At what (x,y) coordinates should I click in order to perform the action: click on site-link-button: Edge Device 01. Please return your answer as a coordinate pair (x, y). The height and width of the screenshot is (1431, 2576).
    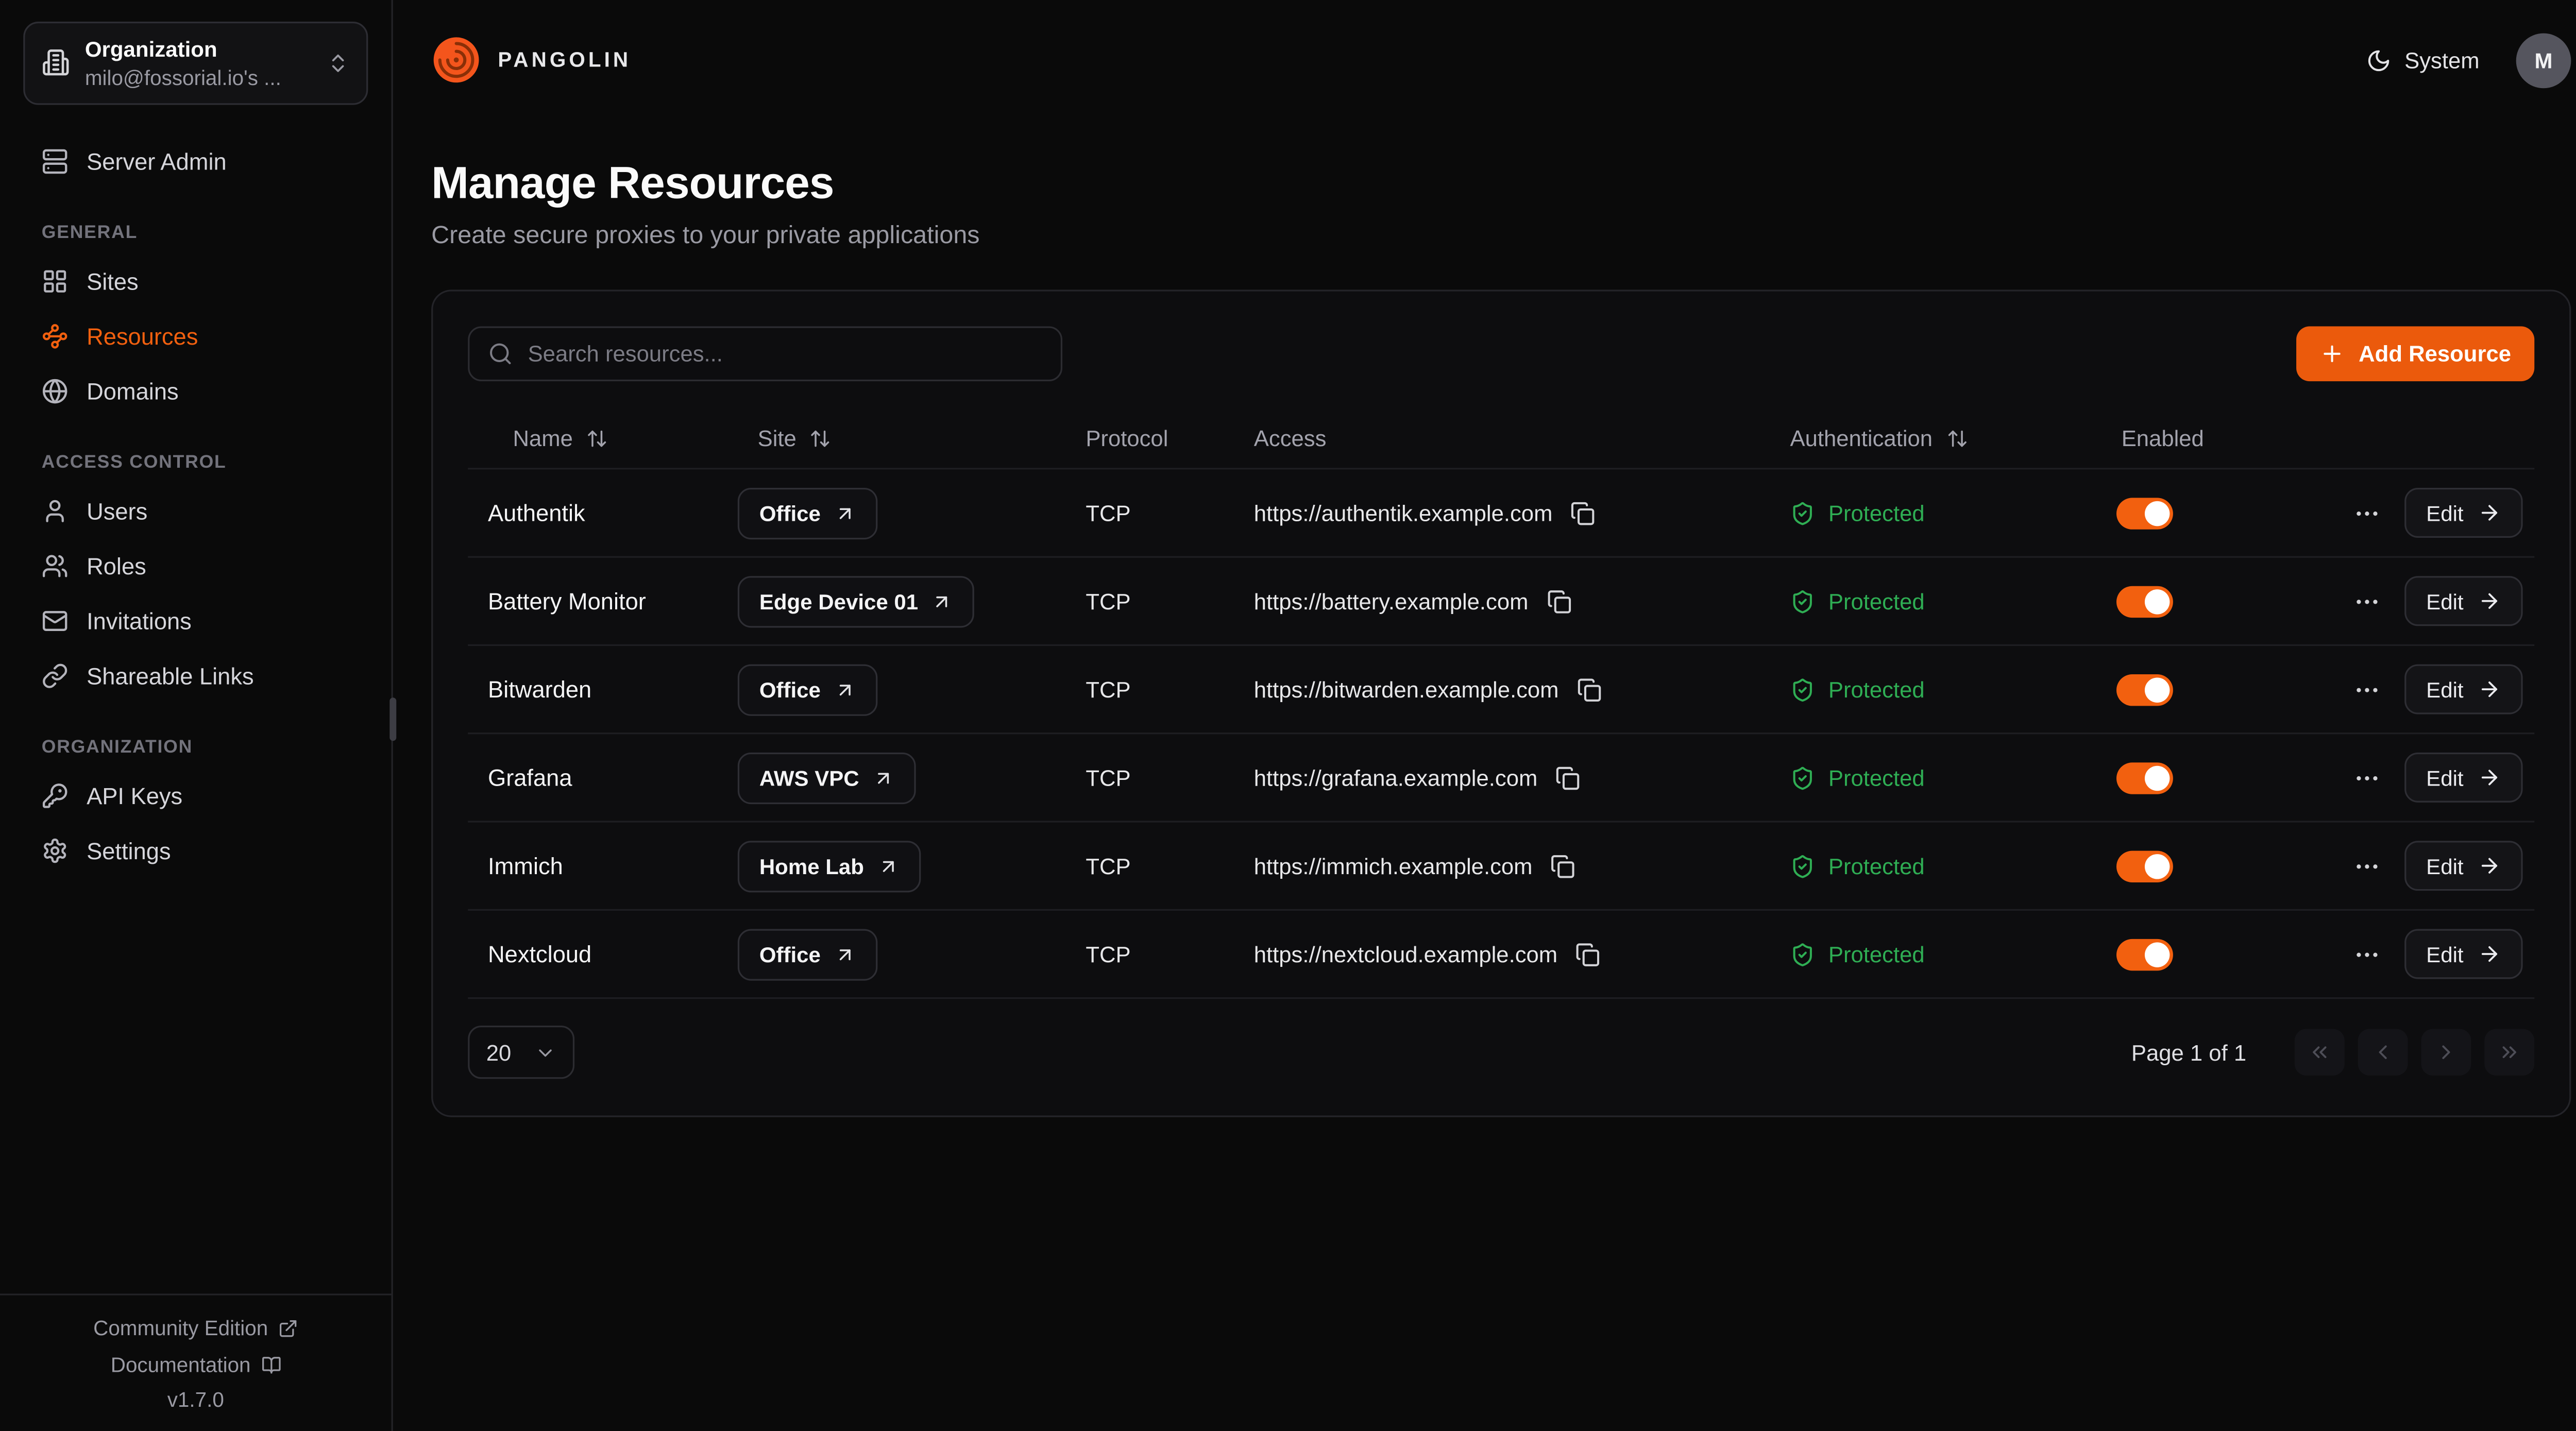
    Looking at the image, I should click on (856, 601).